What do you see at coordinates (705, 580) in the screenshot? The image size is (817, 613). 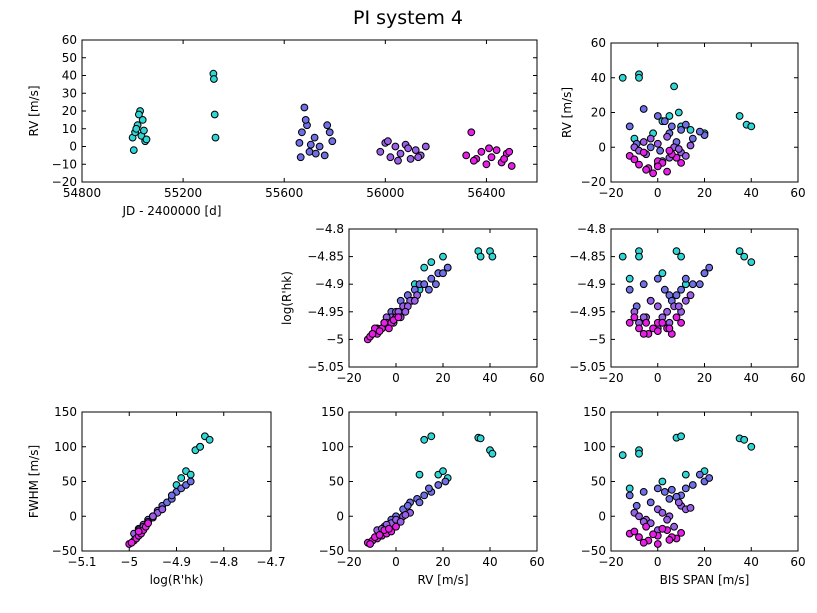 I see `x-axis-label: BIS SPAN [m/s]` at bounding box center [705, 580].